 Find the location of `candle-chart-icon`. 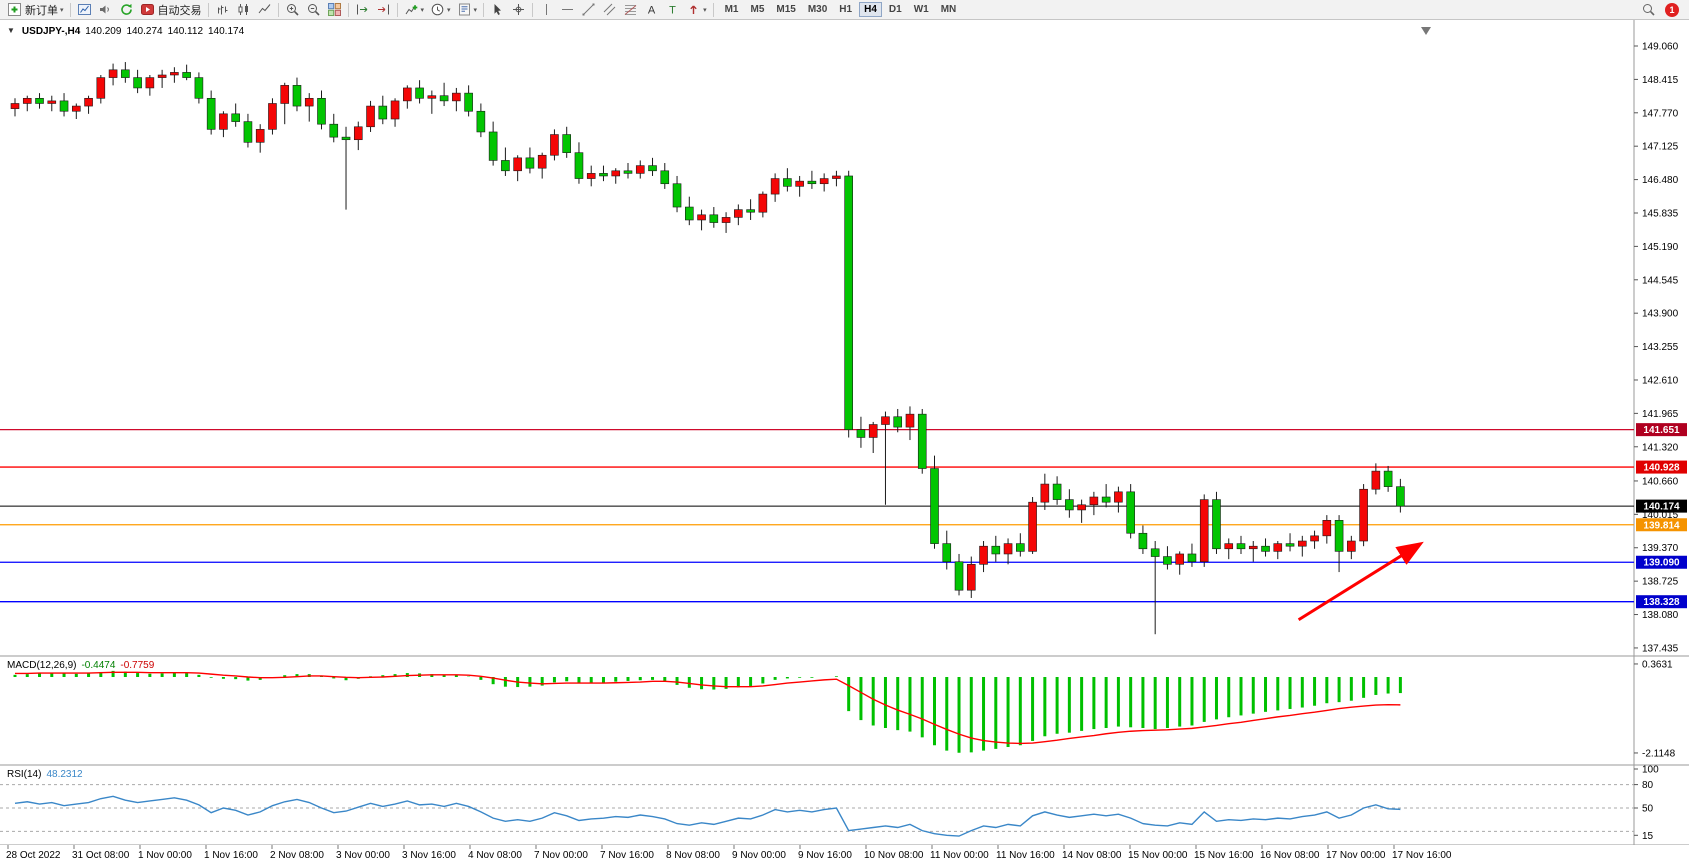

candle-chart-icon is located at coordinates (243, 9).